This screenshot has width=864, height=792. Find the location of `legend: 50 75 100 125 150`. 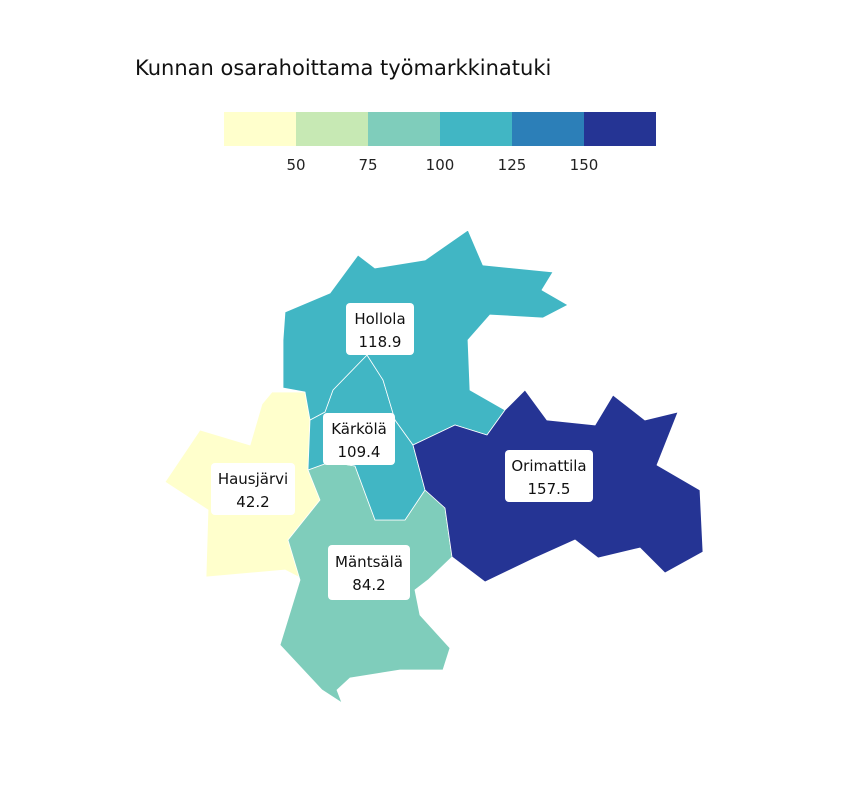

legend: 50 75 100 125 150 is located at coordinates (440, 143).